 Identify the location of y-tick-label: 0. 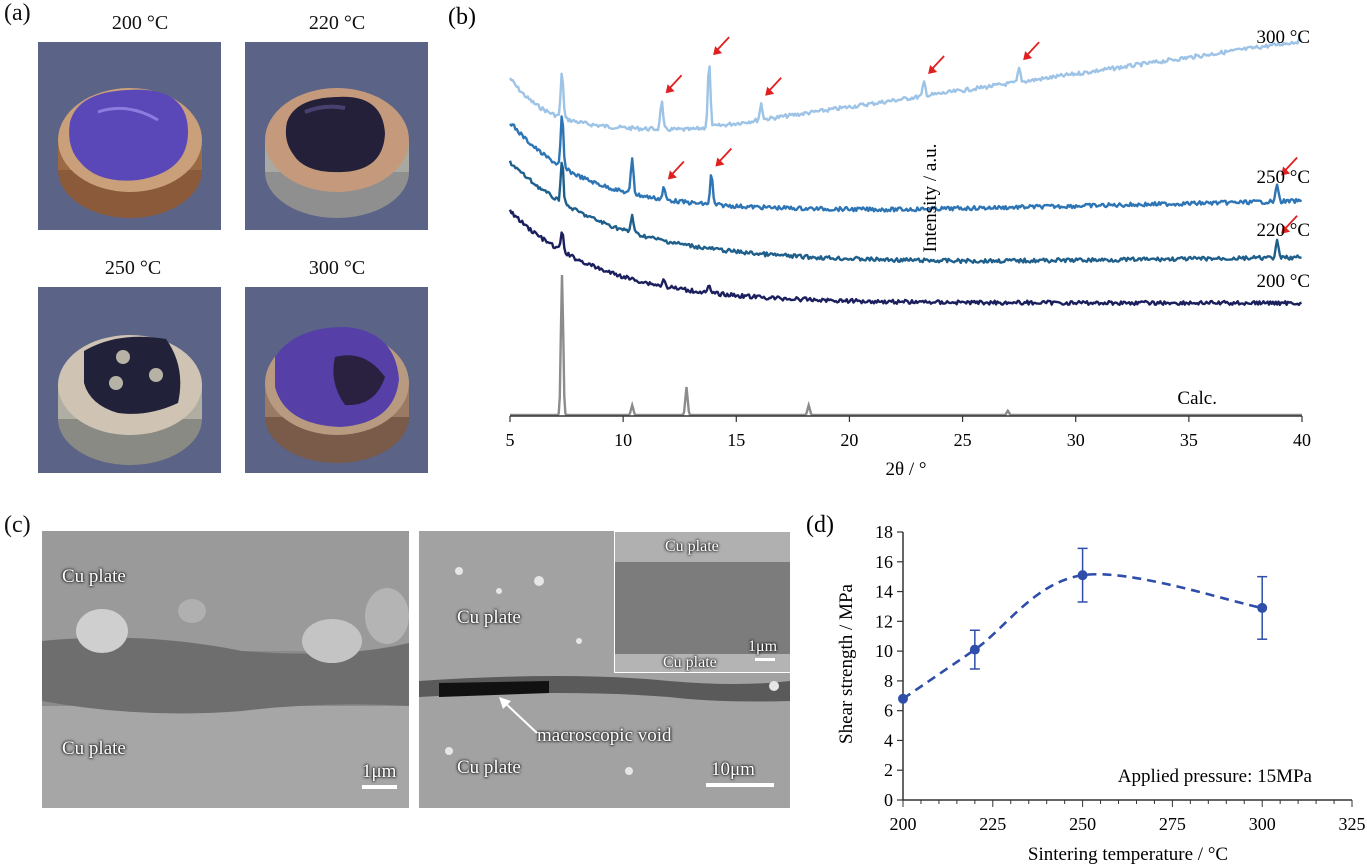
(888, 800).